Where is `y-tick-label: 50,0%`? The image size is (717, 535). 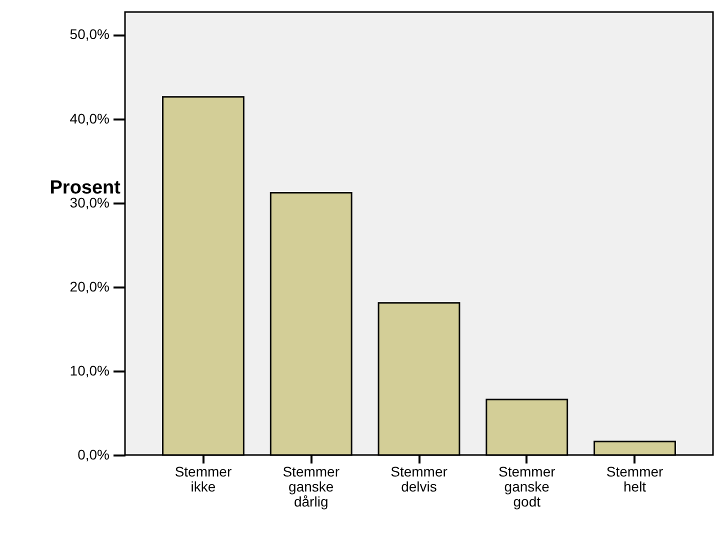 y-tick-label: 50,0% is located at coordinates (90, 34).